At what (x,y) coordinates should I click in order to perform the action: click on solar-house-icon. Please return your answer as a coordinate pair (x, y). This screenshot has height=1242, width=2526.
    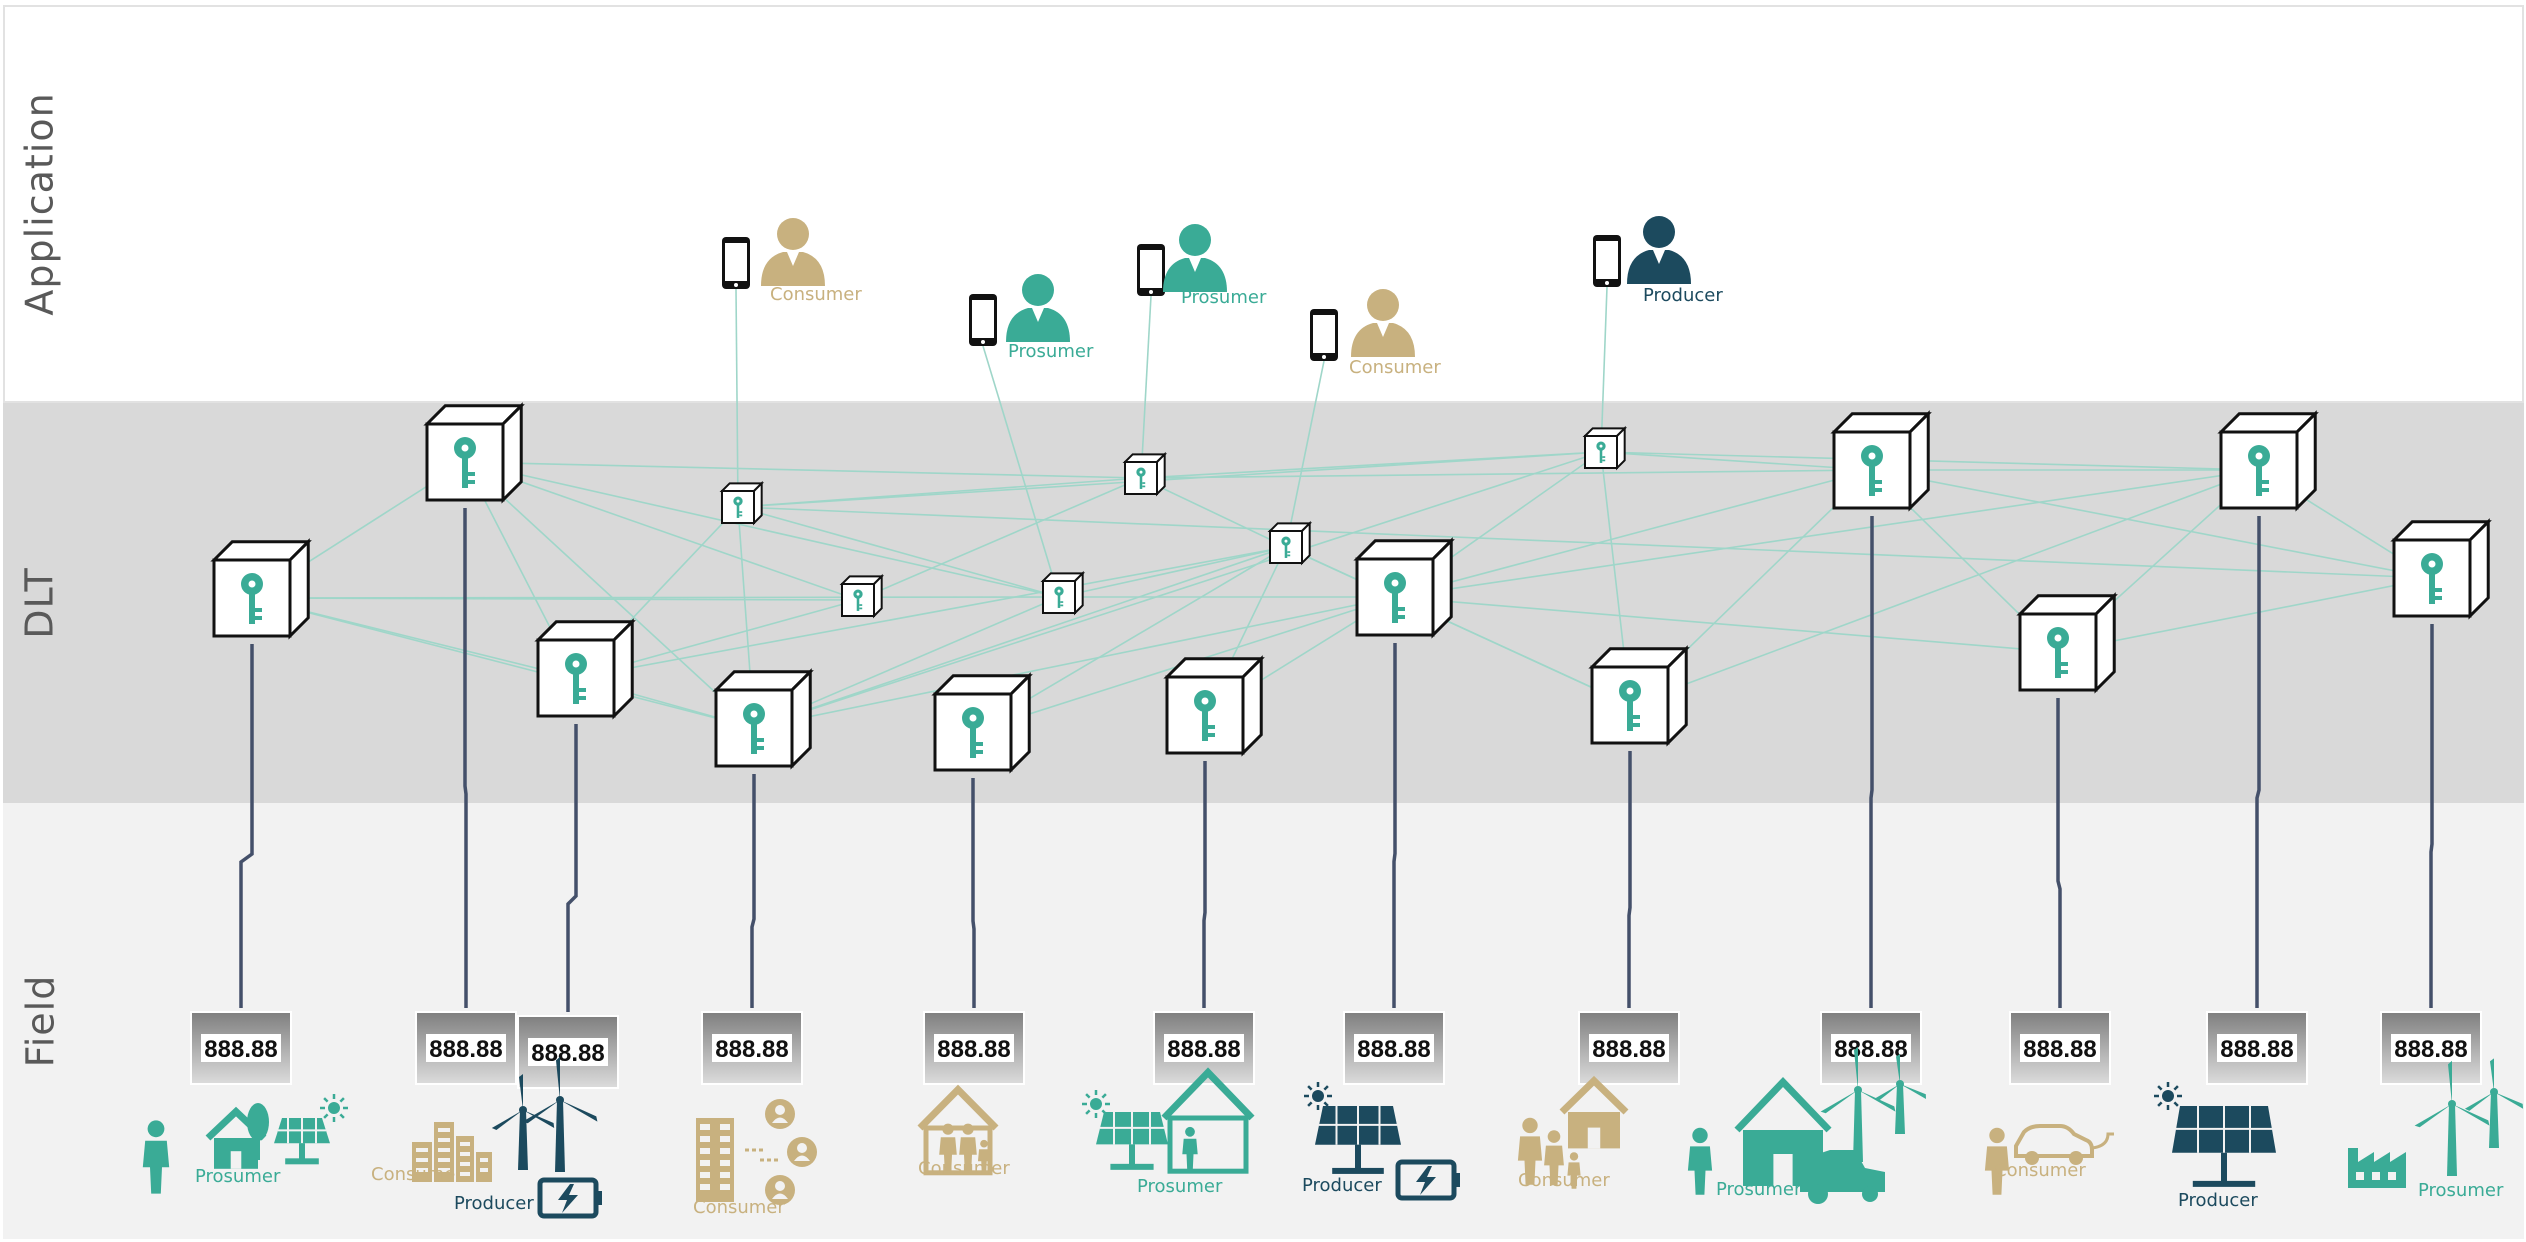
    Looking at the image, I should click on (1168, 1120).